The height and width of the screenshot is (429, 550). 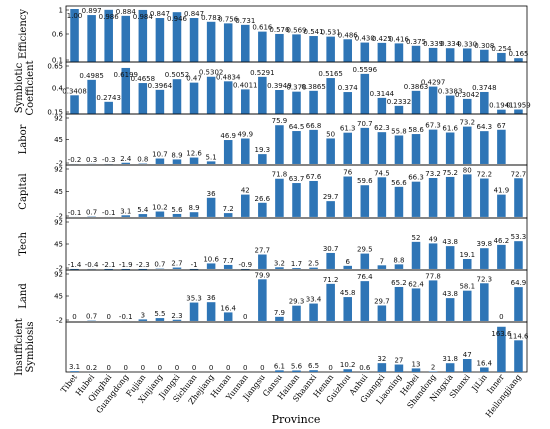 I want to click on data-label: 0.8, so click(x=142, y=160).